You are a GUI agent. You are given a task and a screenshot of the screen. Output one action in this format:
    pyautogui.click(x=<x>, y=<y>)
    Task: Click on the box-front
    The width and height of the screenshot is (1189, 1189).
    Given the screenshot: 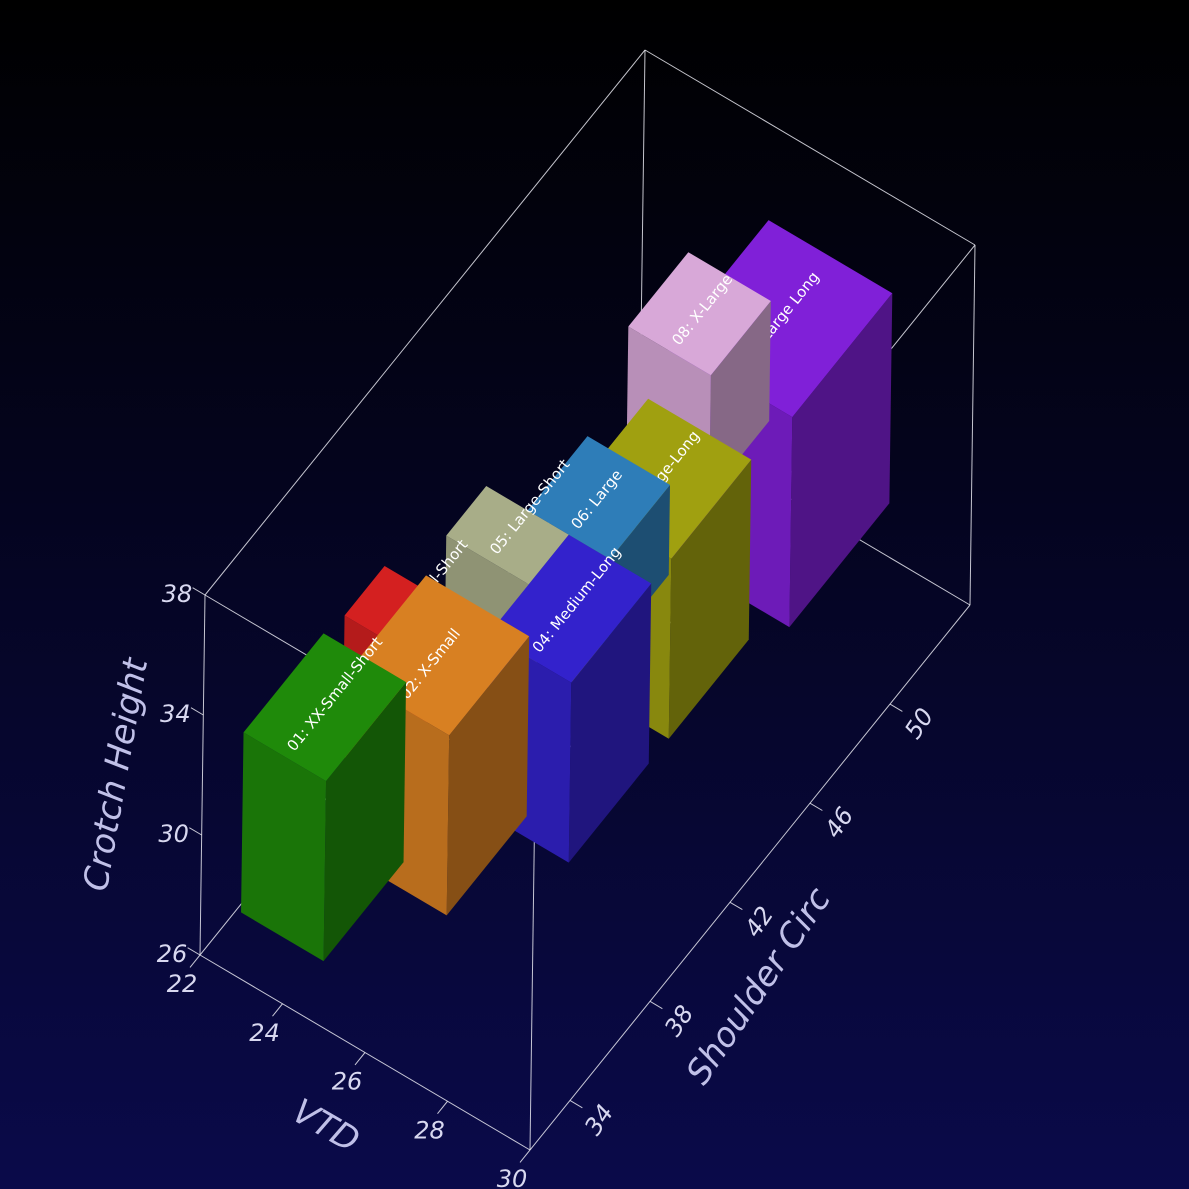 What is the action you would take?
    pyautogui.click(x=284, y=847)
    